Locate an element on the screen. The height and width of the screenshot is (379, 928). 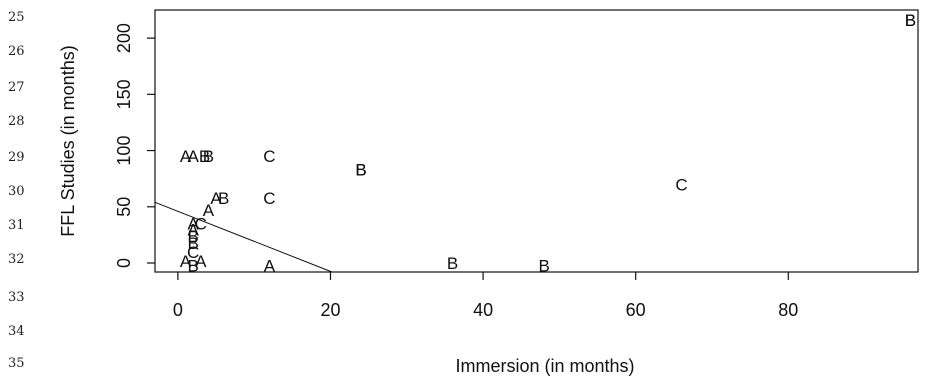
line-number: 27 is located at coordinates (16, 87).